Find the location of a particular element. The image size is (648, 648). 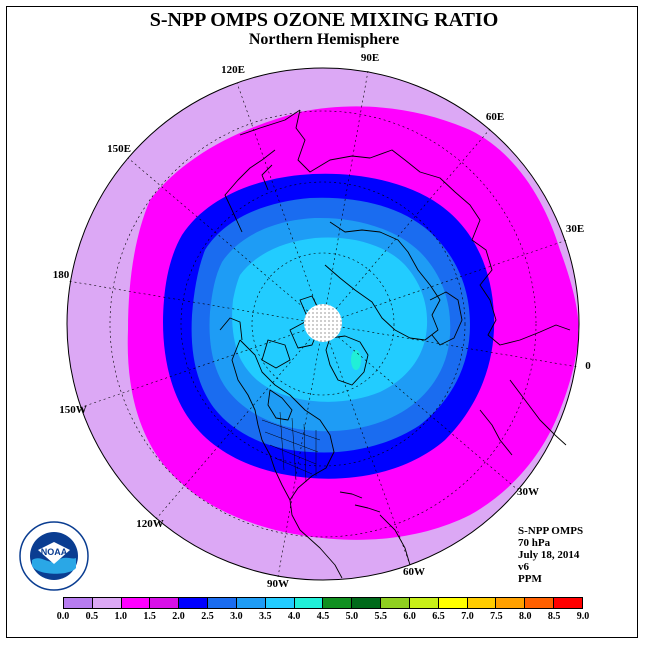

colorbar is located at coordinates (323, 603).